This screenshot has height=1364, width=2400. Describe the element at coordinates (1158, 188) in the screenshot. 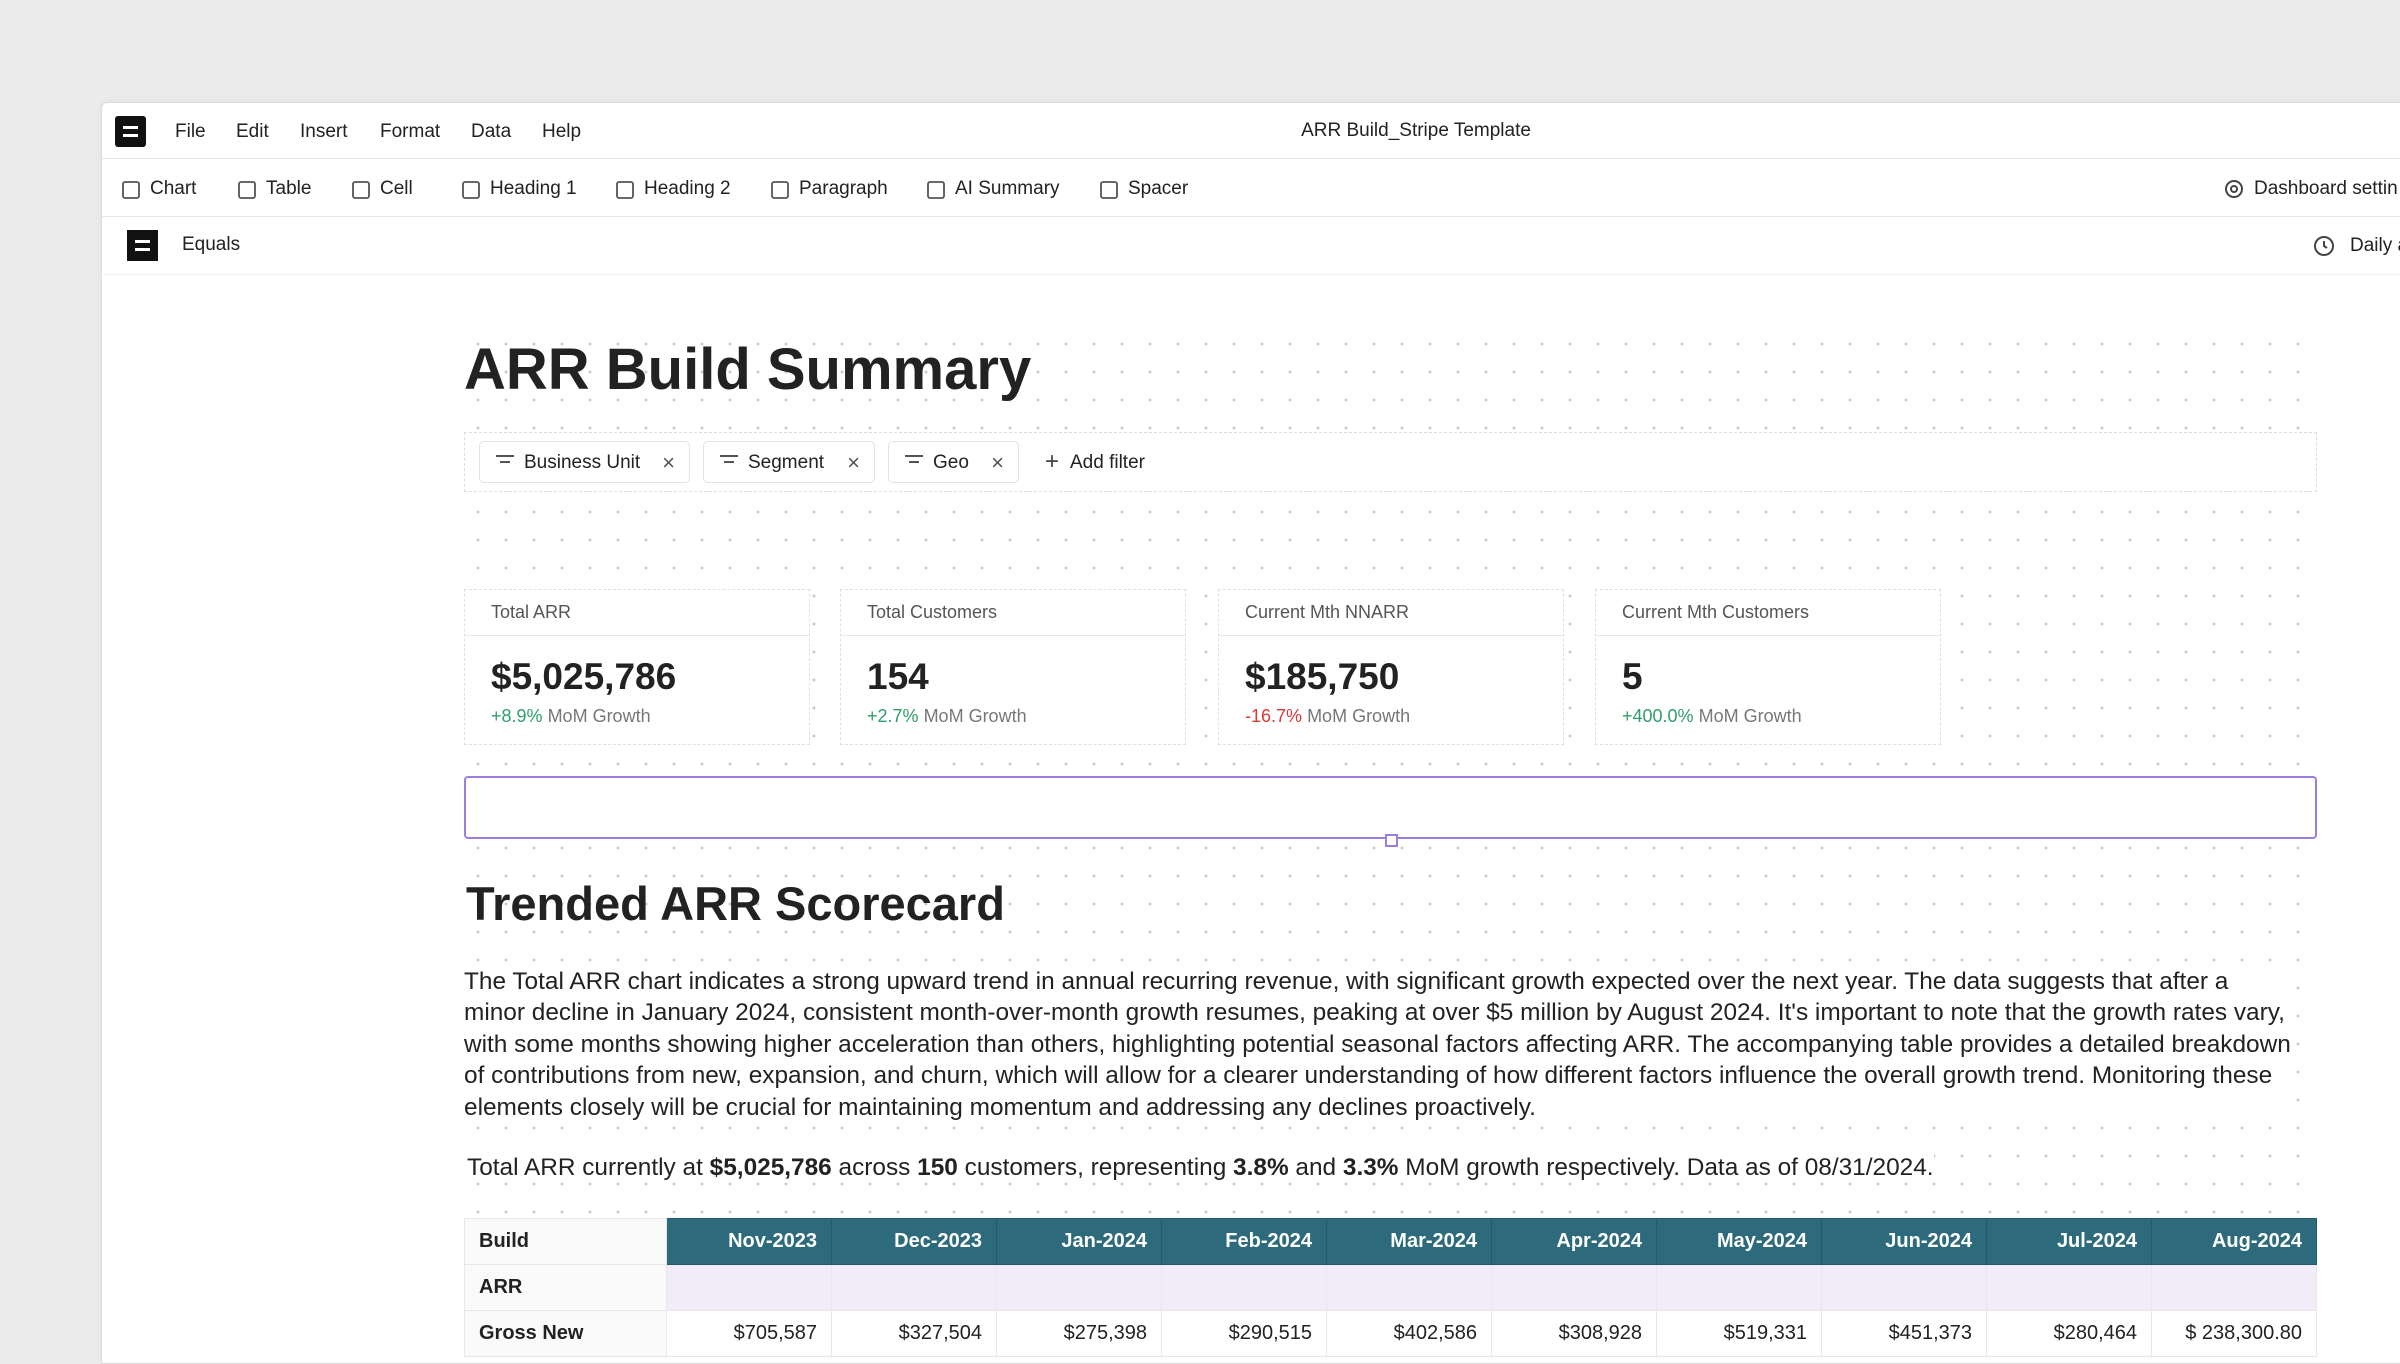

I see `toolbar-button: Spacer` at that location.